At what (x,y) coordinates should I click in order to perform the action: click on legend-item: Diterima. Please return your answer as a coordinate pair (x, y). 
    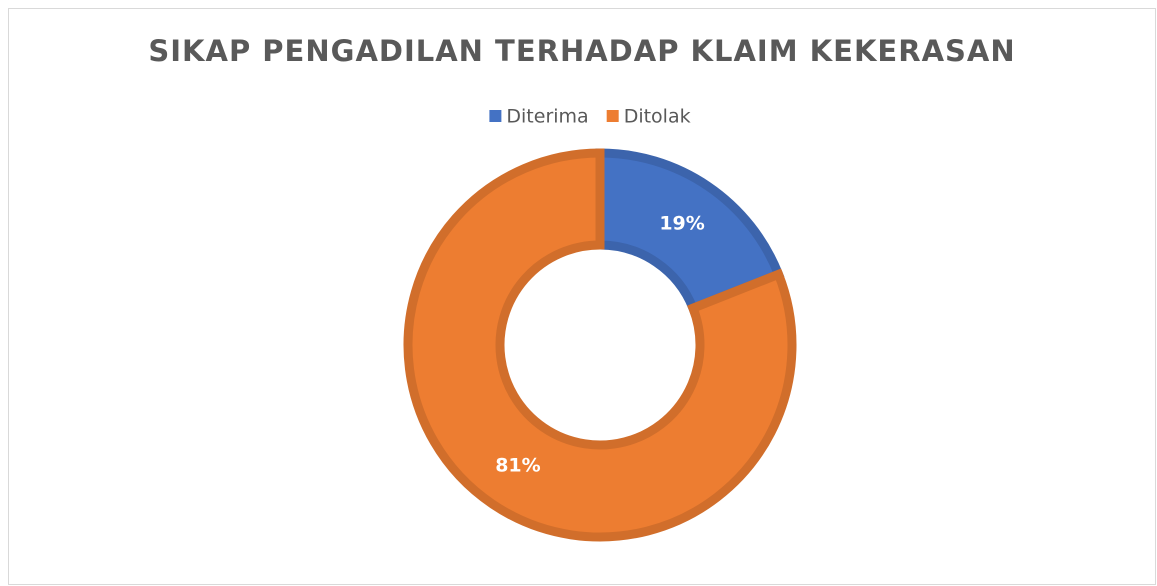
    Looking at the image, I should click on (539, 117).